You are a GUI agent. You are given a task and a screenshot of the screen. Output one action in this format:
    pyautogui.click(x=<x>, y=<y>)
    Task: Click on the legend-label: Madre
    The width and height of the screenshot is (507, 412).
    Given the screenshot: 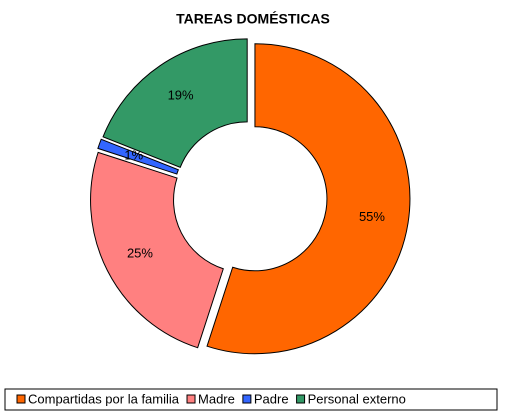 What is the action you would take?
    pyautogui.click(x=216, y=398)
    